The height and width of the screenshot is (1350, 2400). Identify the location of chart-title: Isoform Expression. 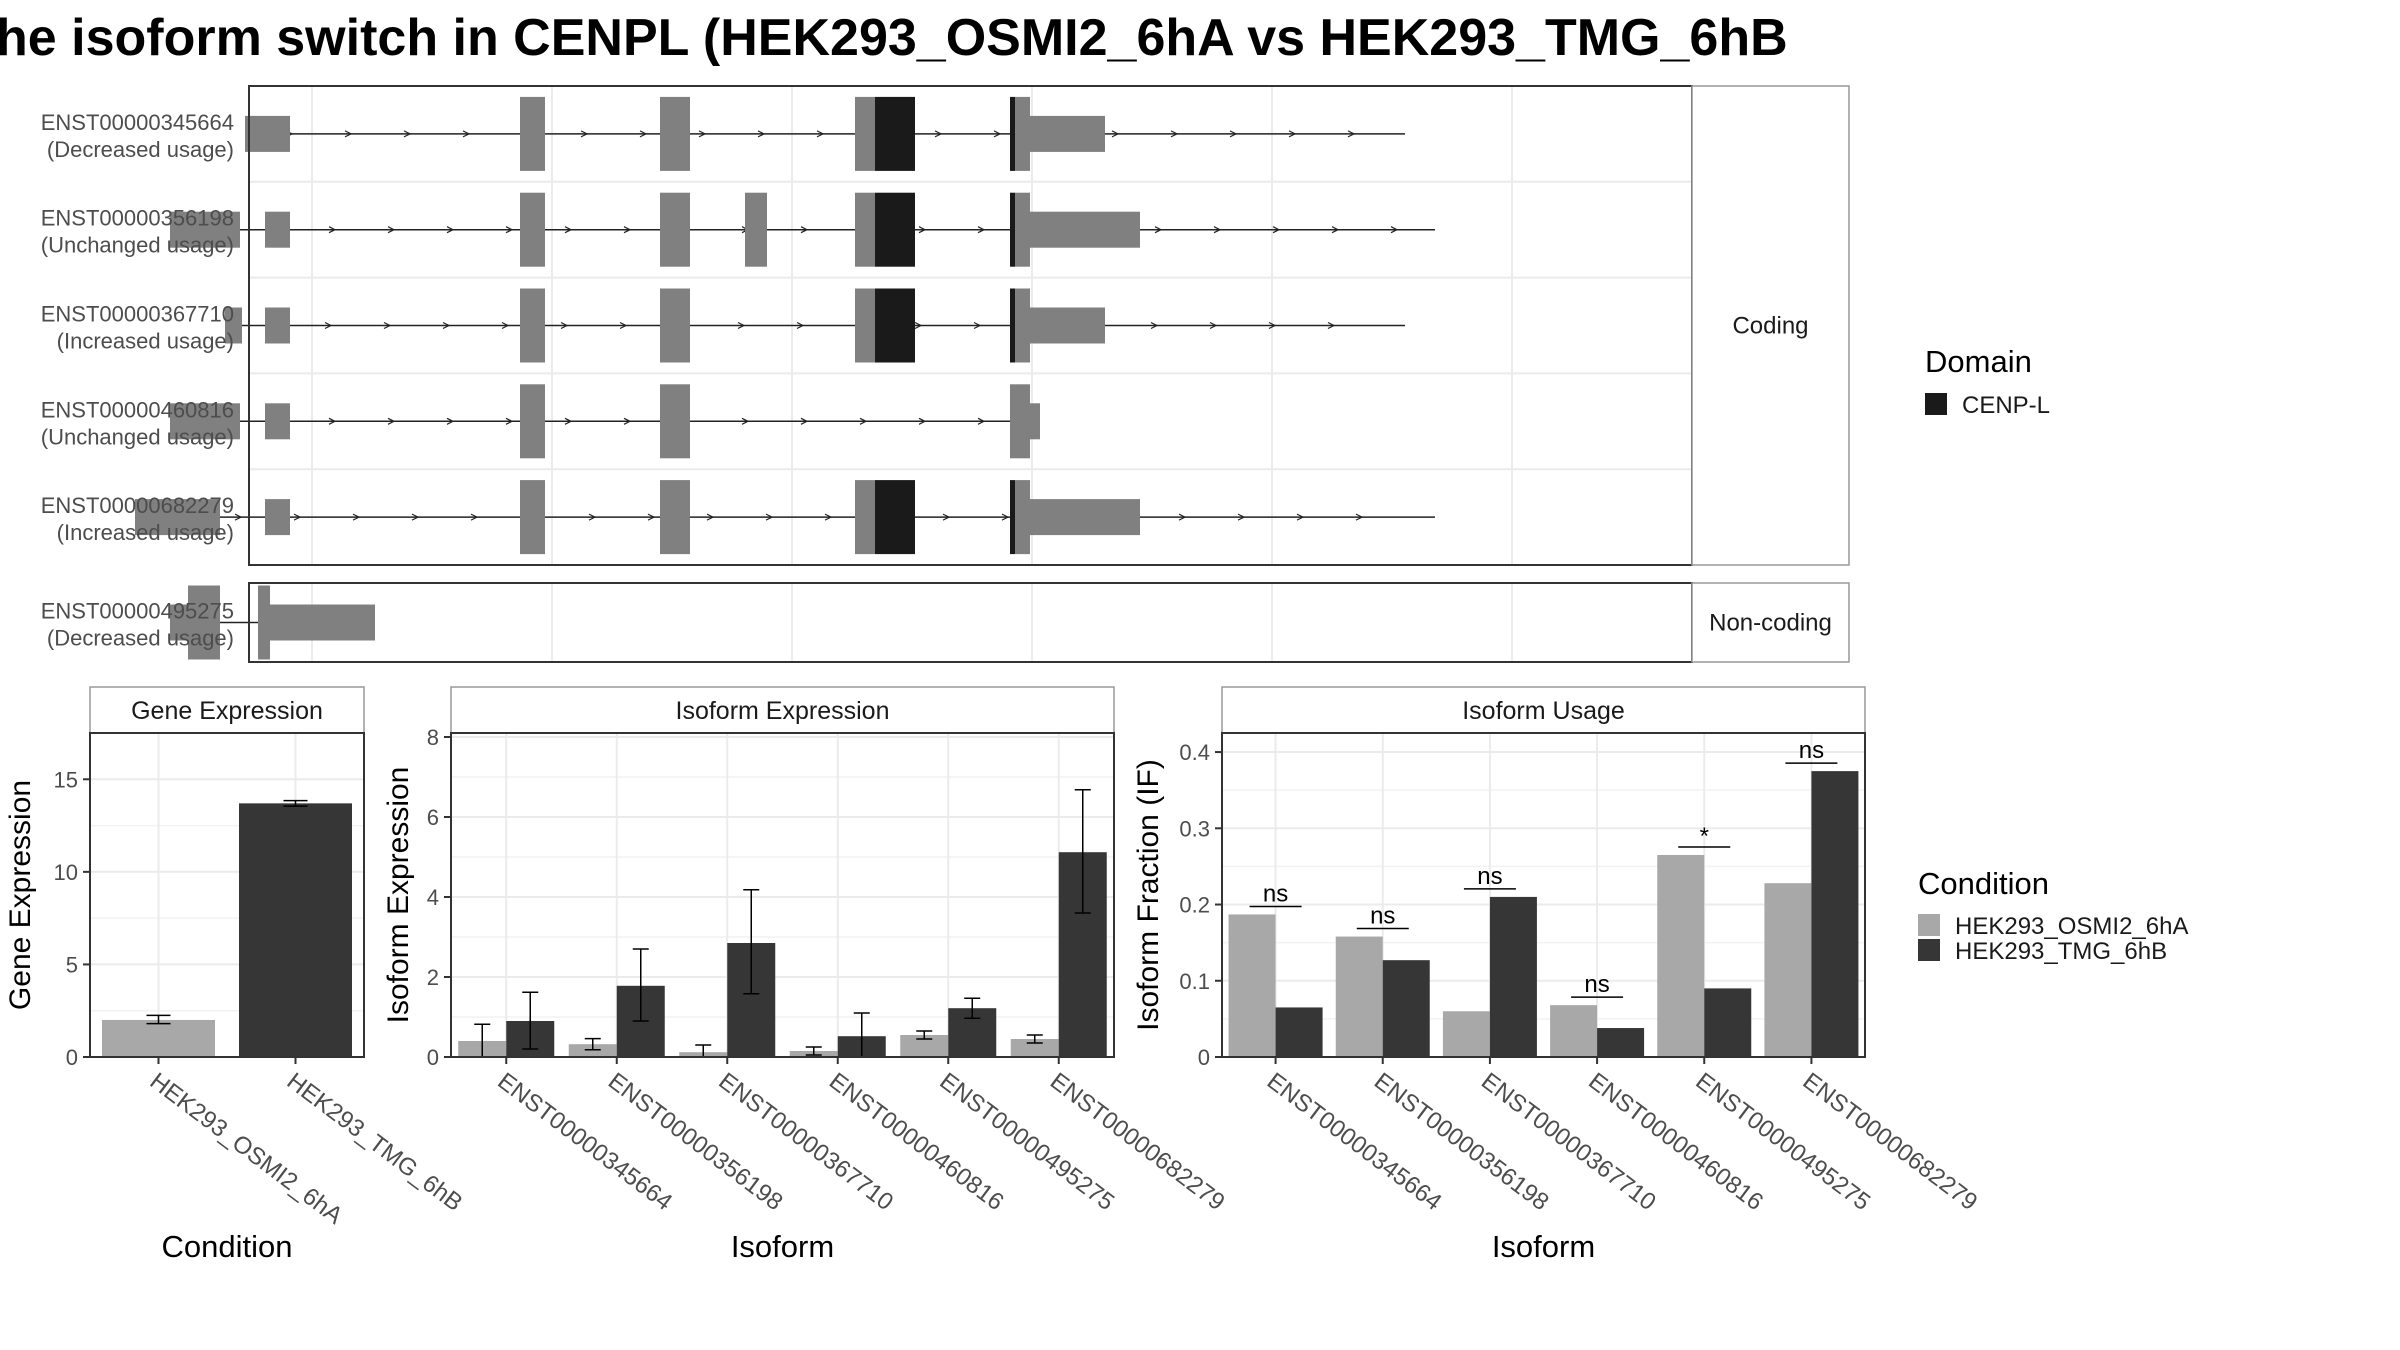
(783, 711).